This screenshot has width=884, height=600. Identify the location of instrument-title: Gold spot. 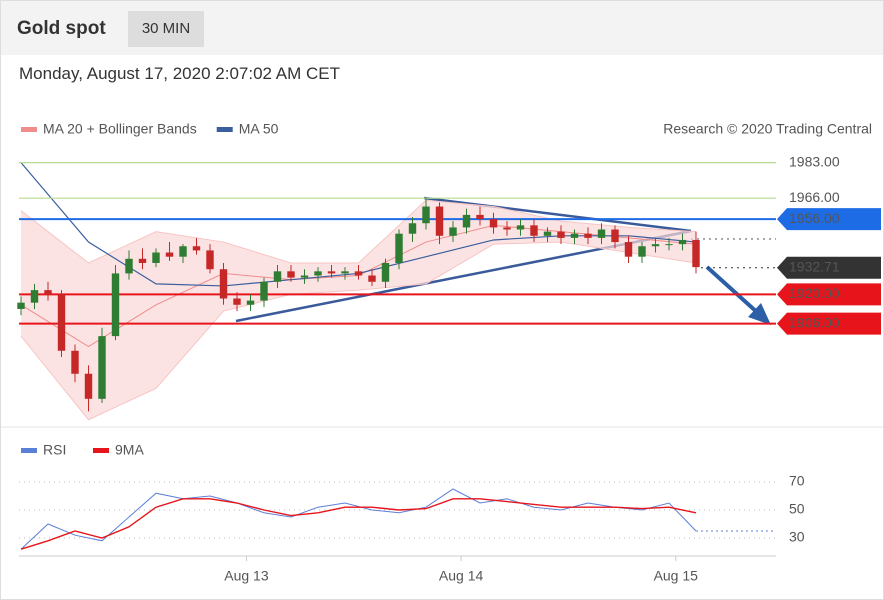
(61, 28).